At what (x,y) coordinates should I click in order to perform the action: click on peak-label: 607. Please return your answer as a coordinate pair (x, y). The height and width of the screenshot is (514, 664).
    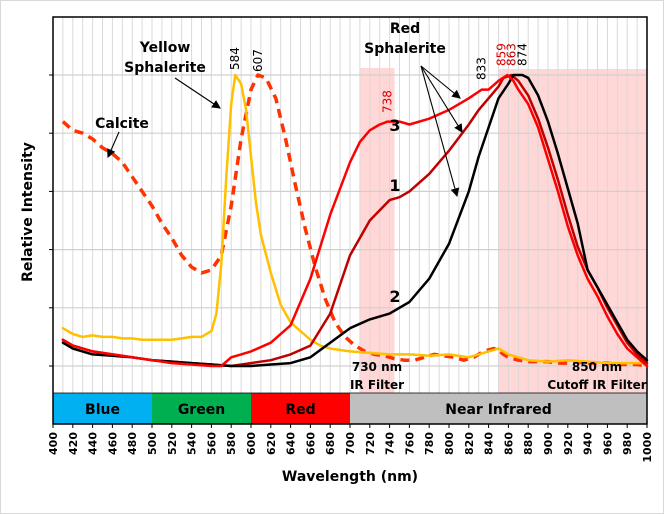
    Looking at the image, I should click on (258, 60).